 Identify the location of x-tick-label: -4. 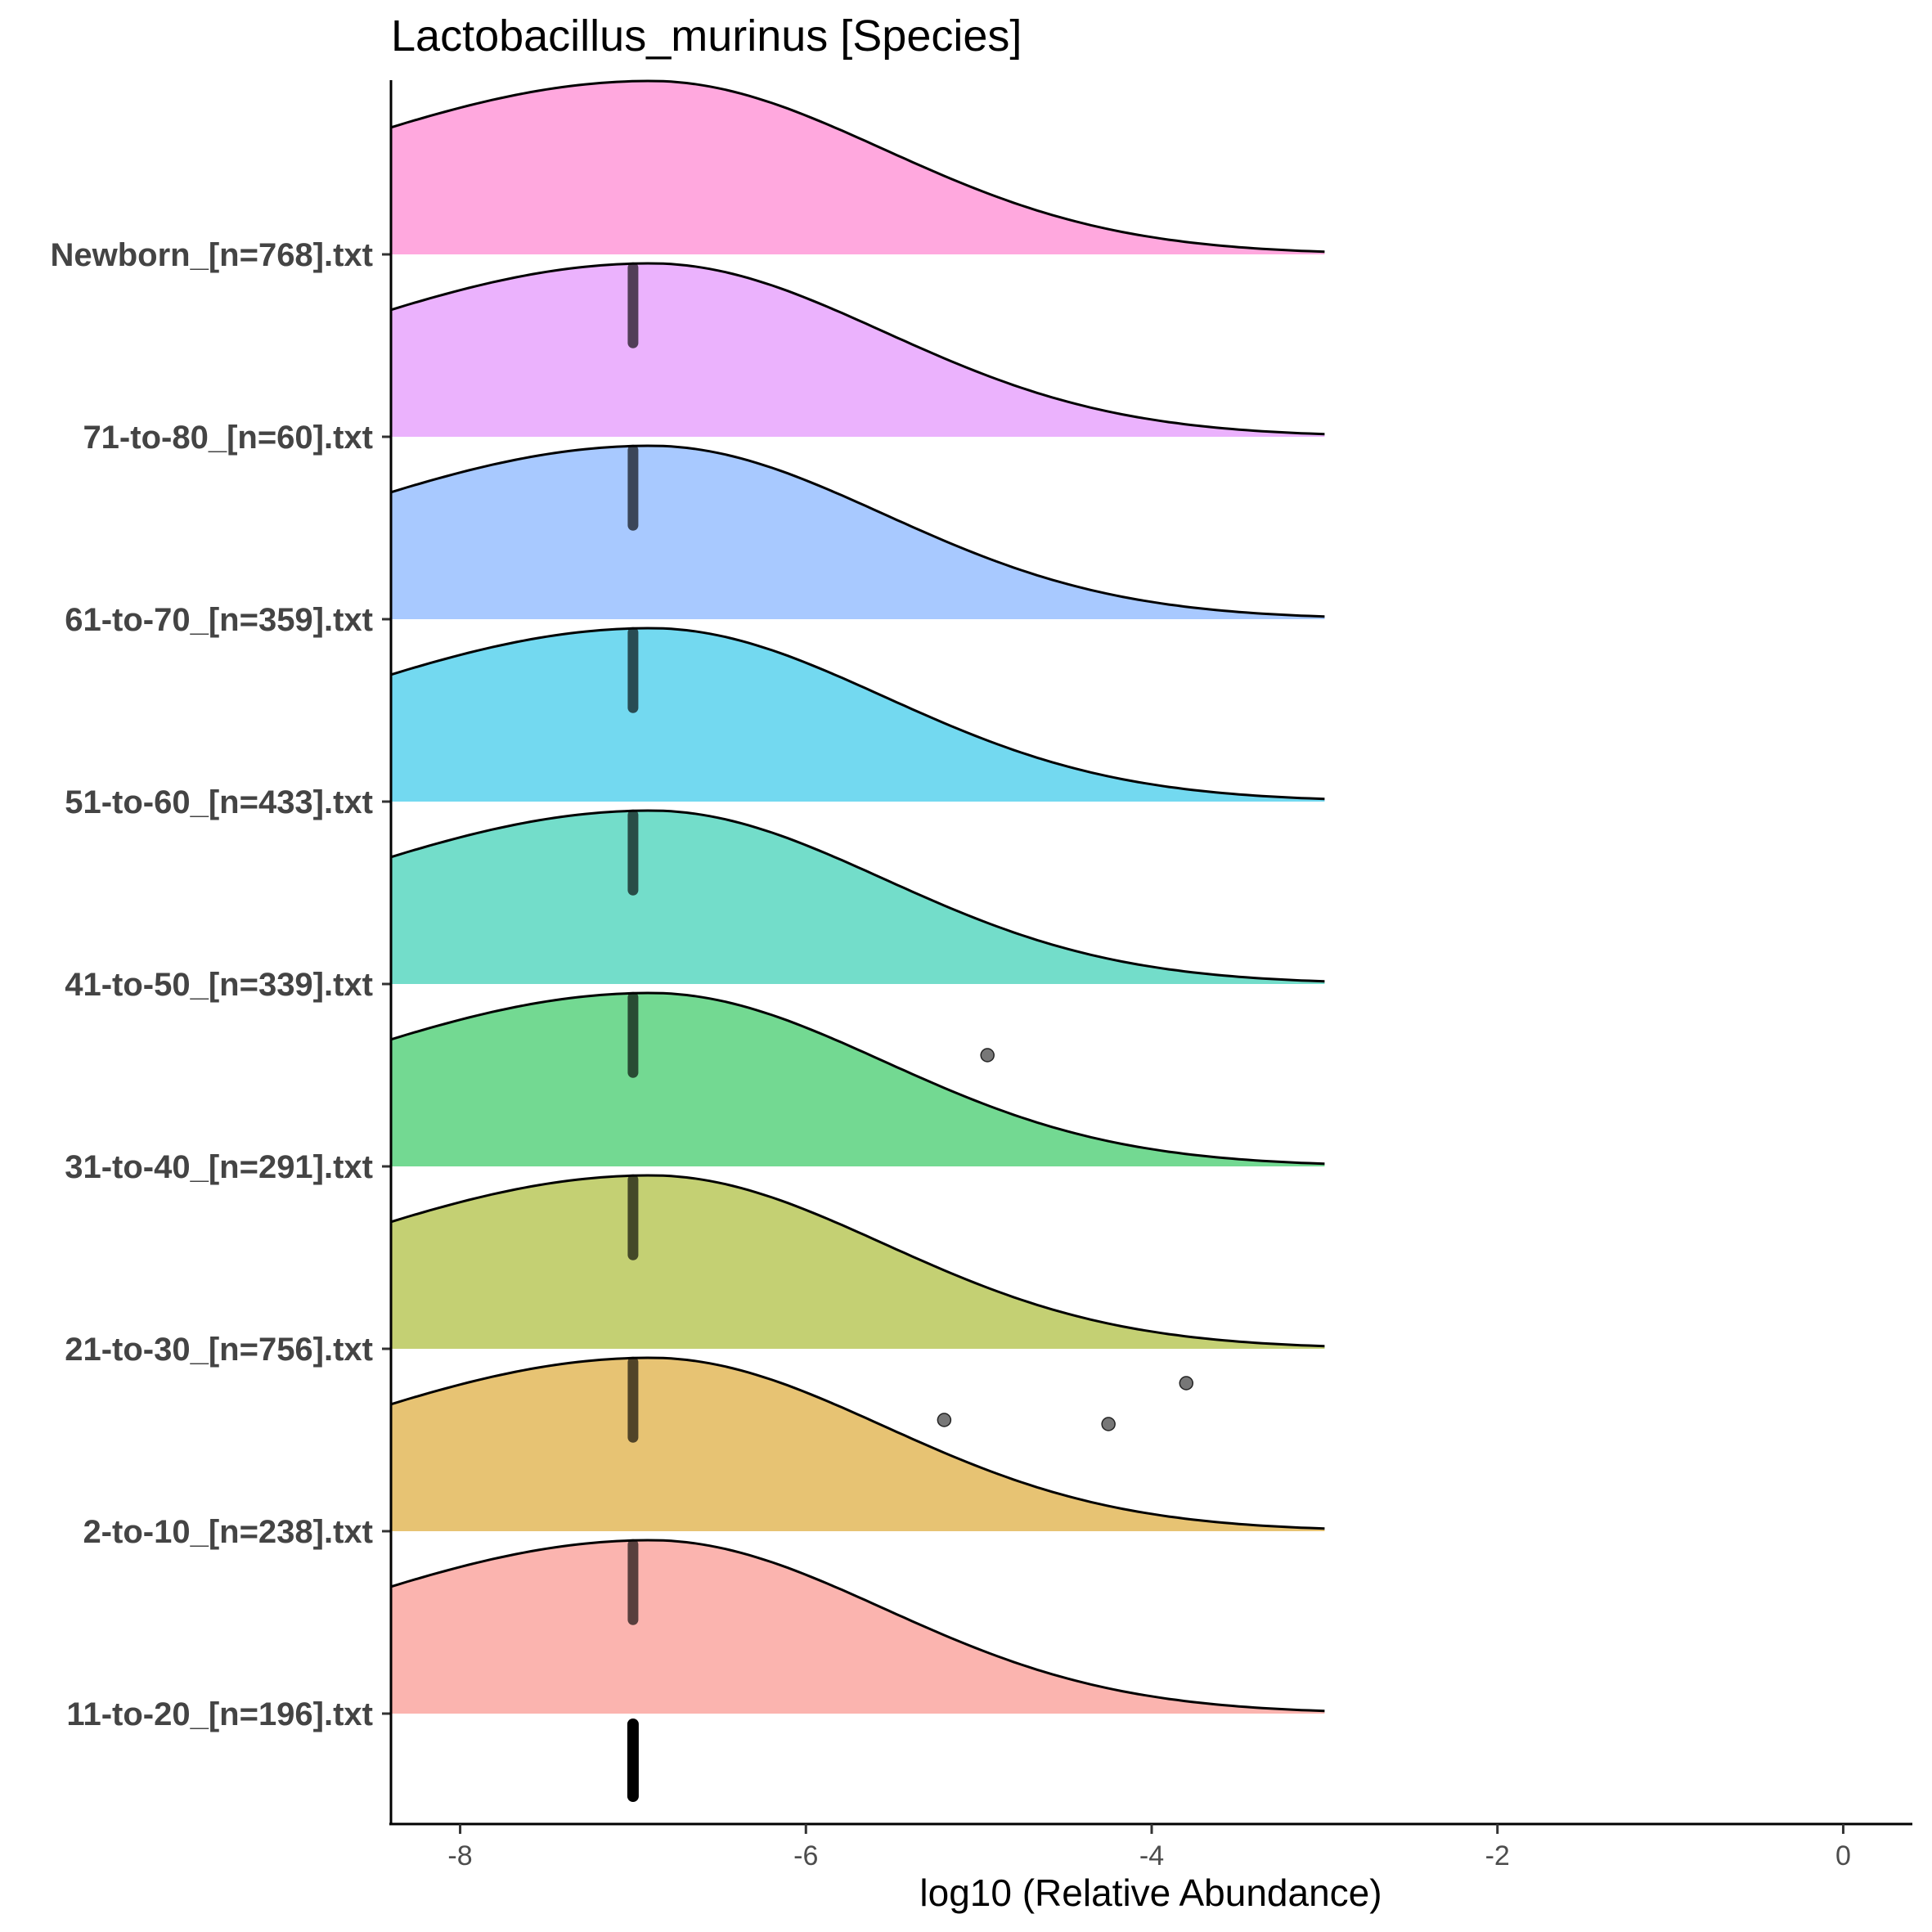
(1151, 1856).